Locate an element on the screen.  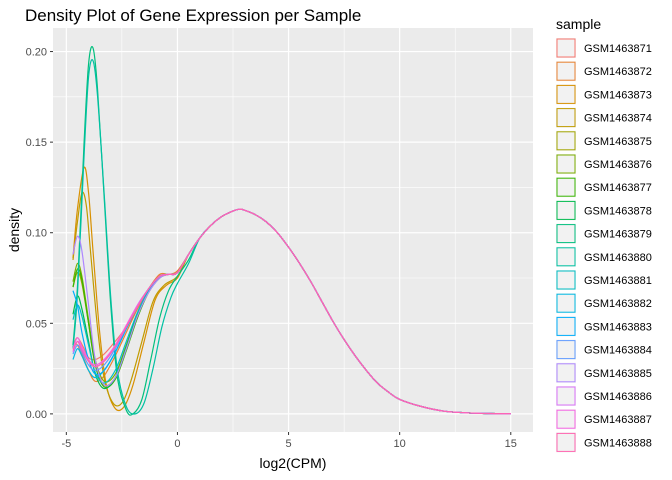
legend-item: GSM1463885 is located at coordinates (604, 372).